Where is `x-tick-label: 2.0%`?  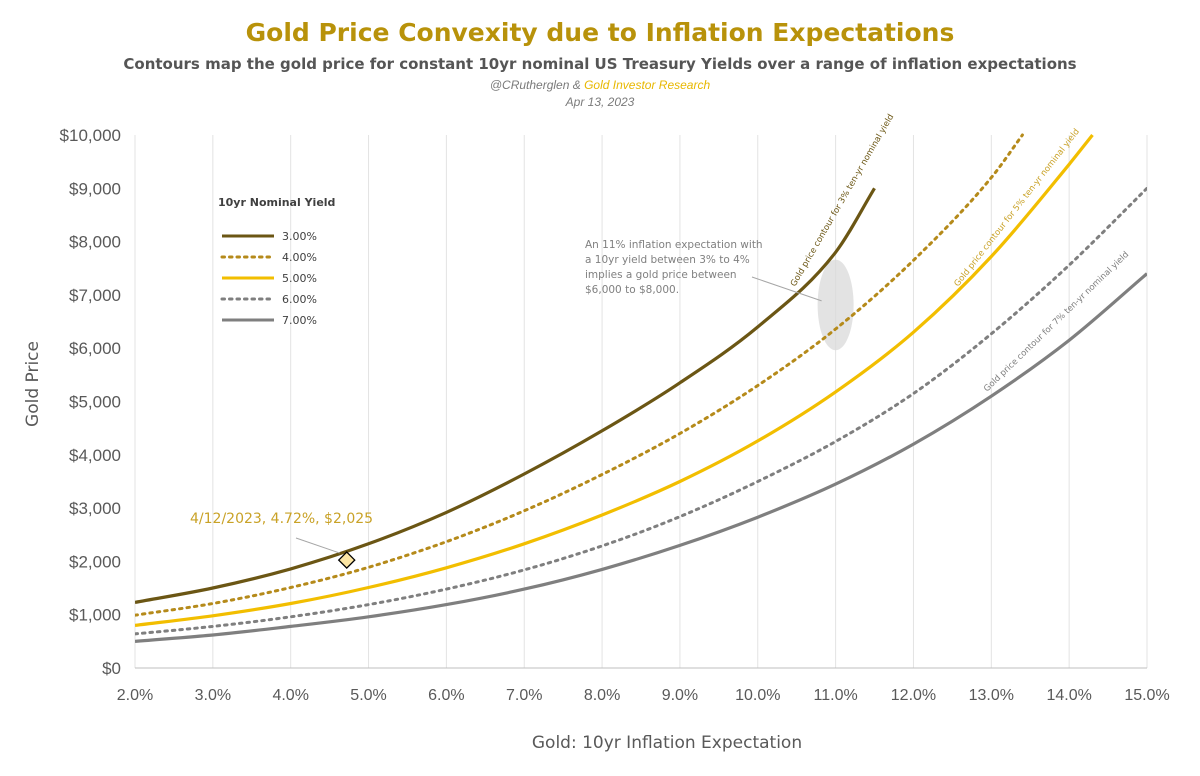 x-tick-label: 2.0% is located at coordinates (135, 695).